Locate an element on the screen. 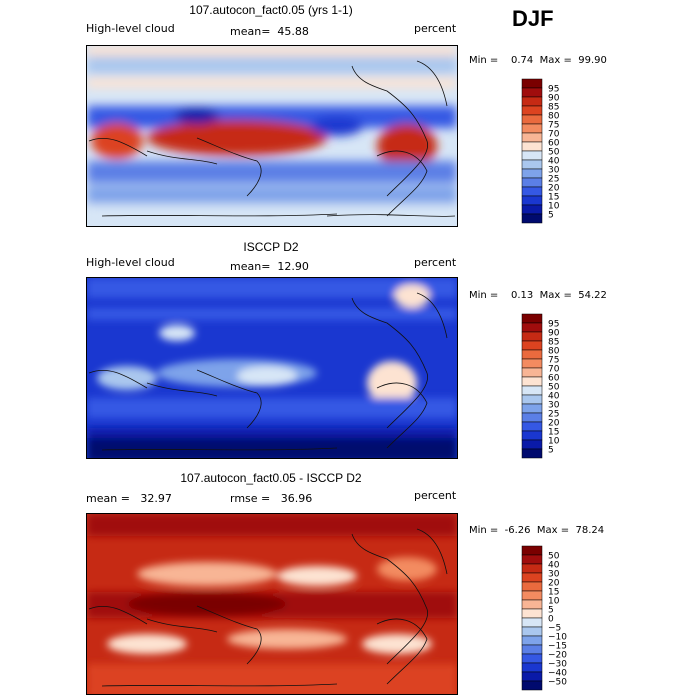  panel-2-map-svg is located at coordinates (272, 368).